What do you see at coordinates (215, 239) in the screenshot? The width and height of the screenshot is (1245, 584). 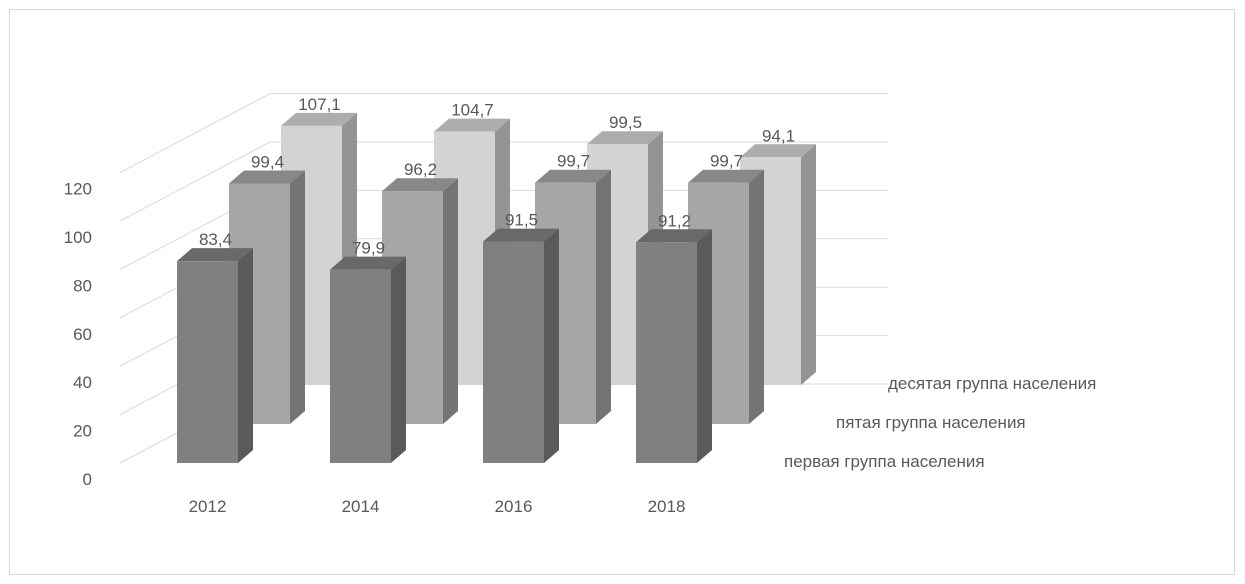 I see `data-label: 83,4` at bounding box center [215, 239].